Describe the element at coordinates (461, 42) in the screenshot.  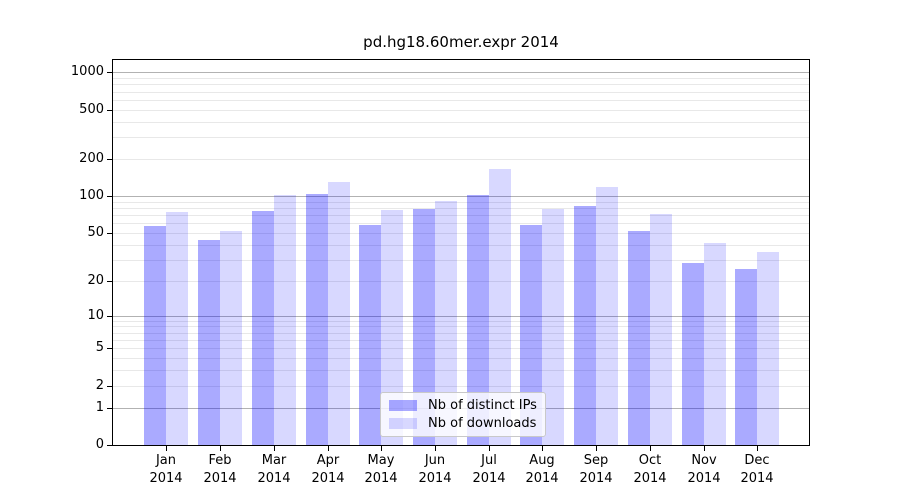
I see `chart-title: pd.hg18.60mer.expr 2014` at that location.